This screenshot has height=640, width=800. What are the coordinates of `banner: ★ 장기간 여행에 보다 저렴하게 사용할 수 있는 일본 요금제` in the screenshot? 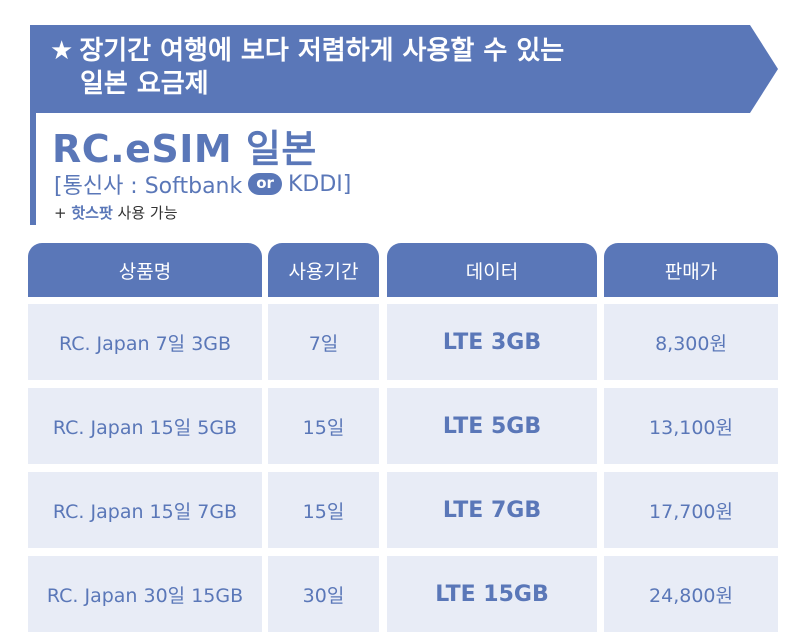 It's located at (404, 69).